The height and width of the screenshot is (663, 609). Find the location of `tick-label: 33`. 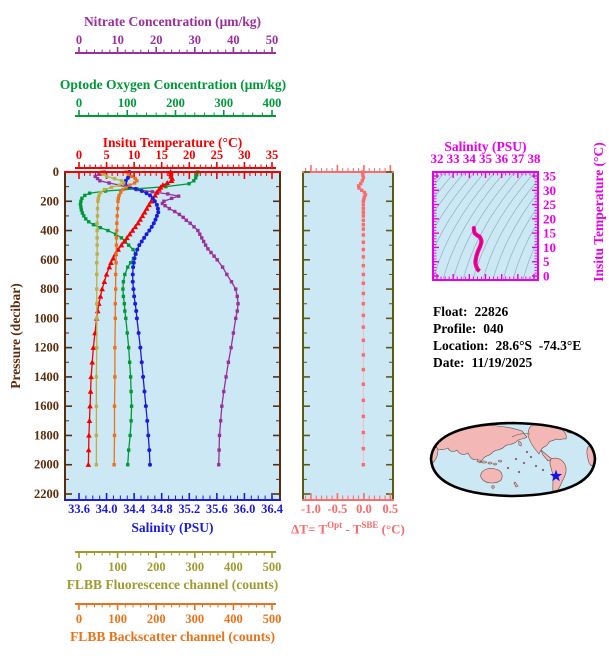

tick-label: 33 is located at coordinates (454, 158).